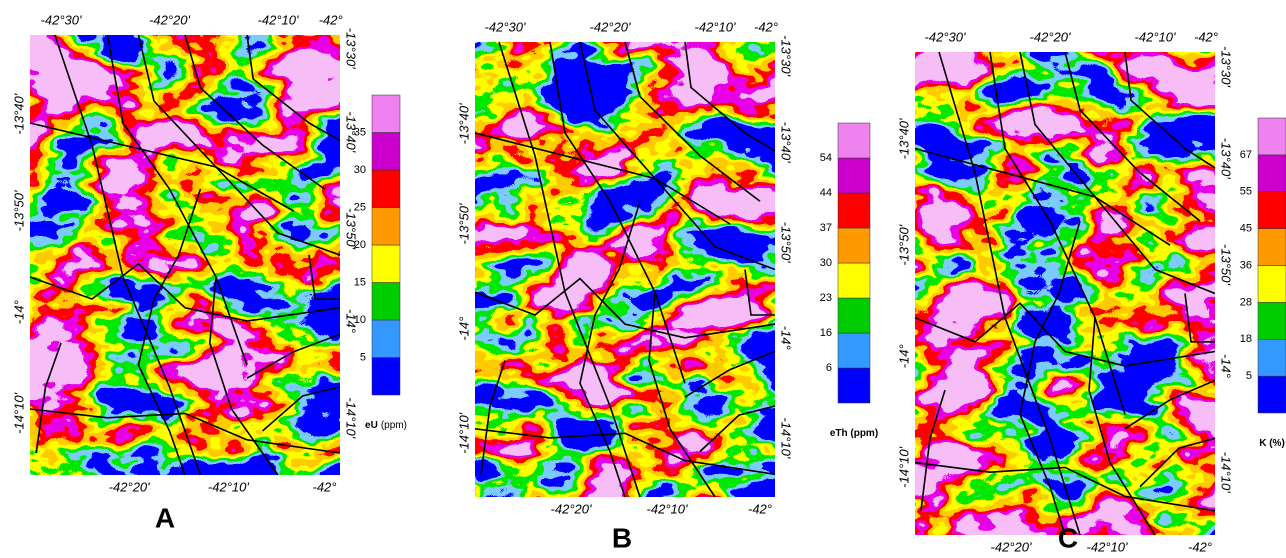 This screenshot has width=1286, height=558. Describe the element at coordinates (1011, 546) in the screenshot. I see `bottom-coordinate-label: -42°20'` at that location.